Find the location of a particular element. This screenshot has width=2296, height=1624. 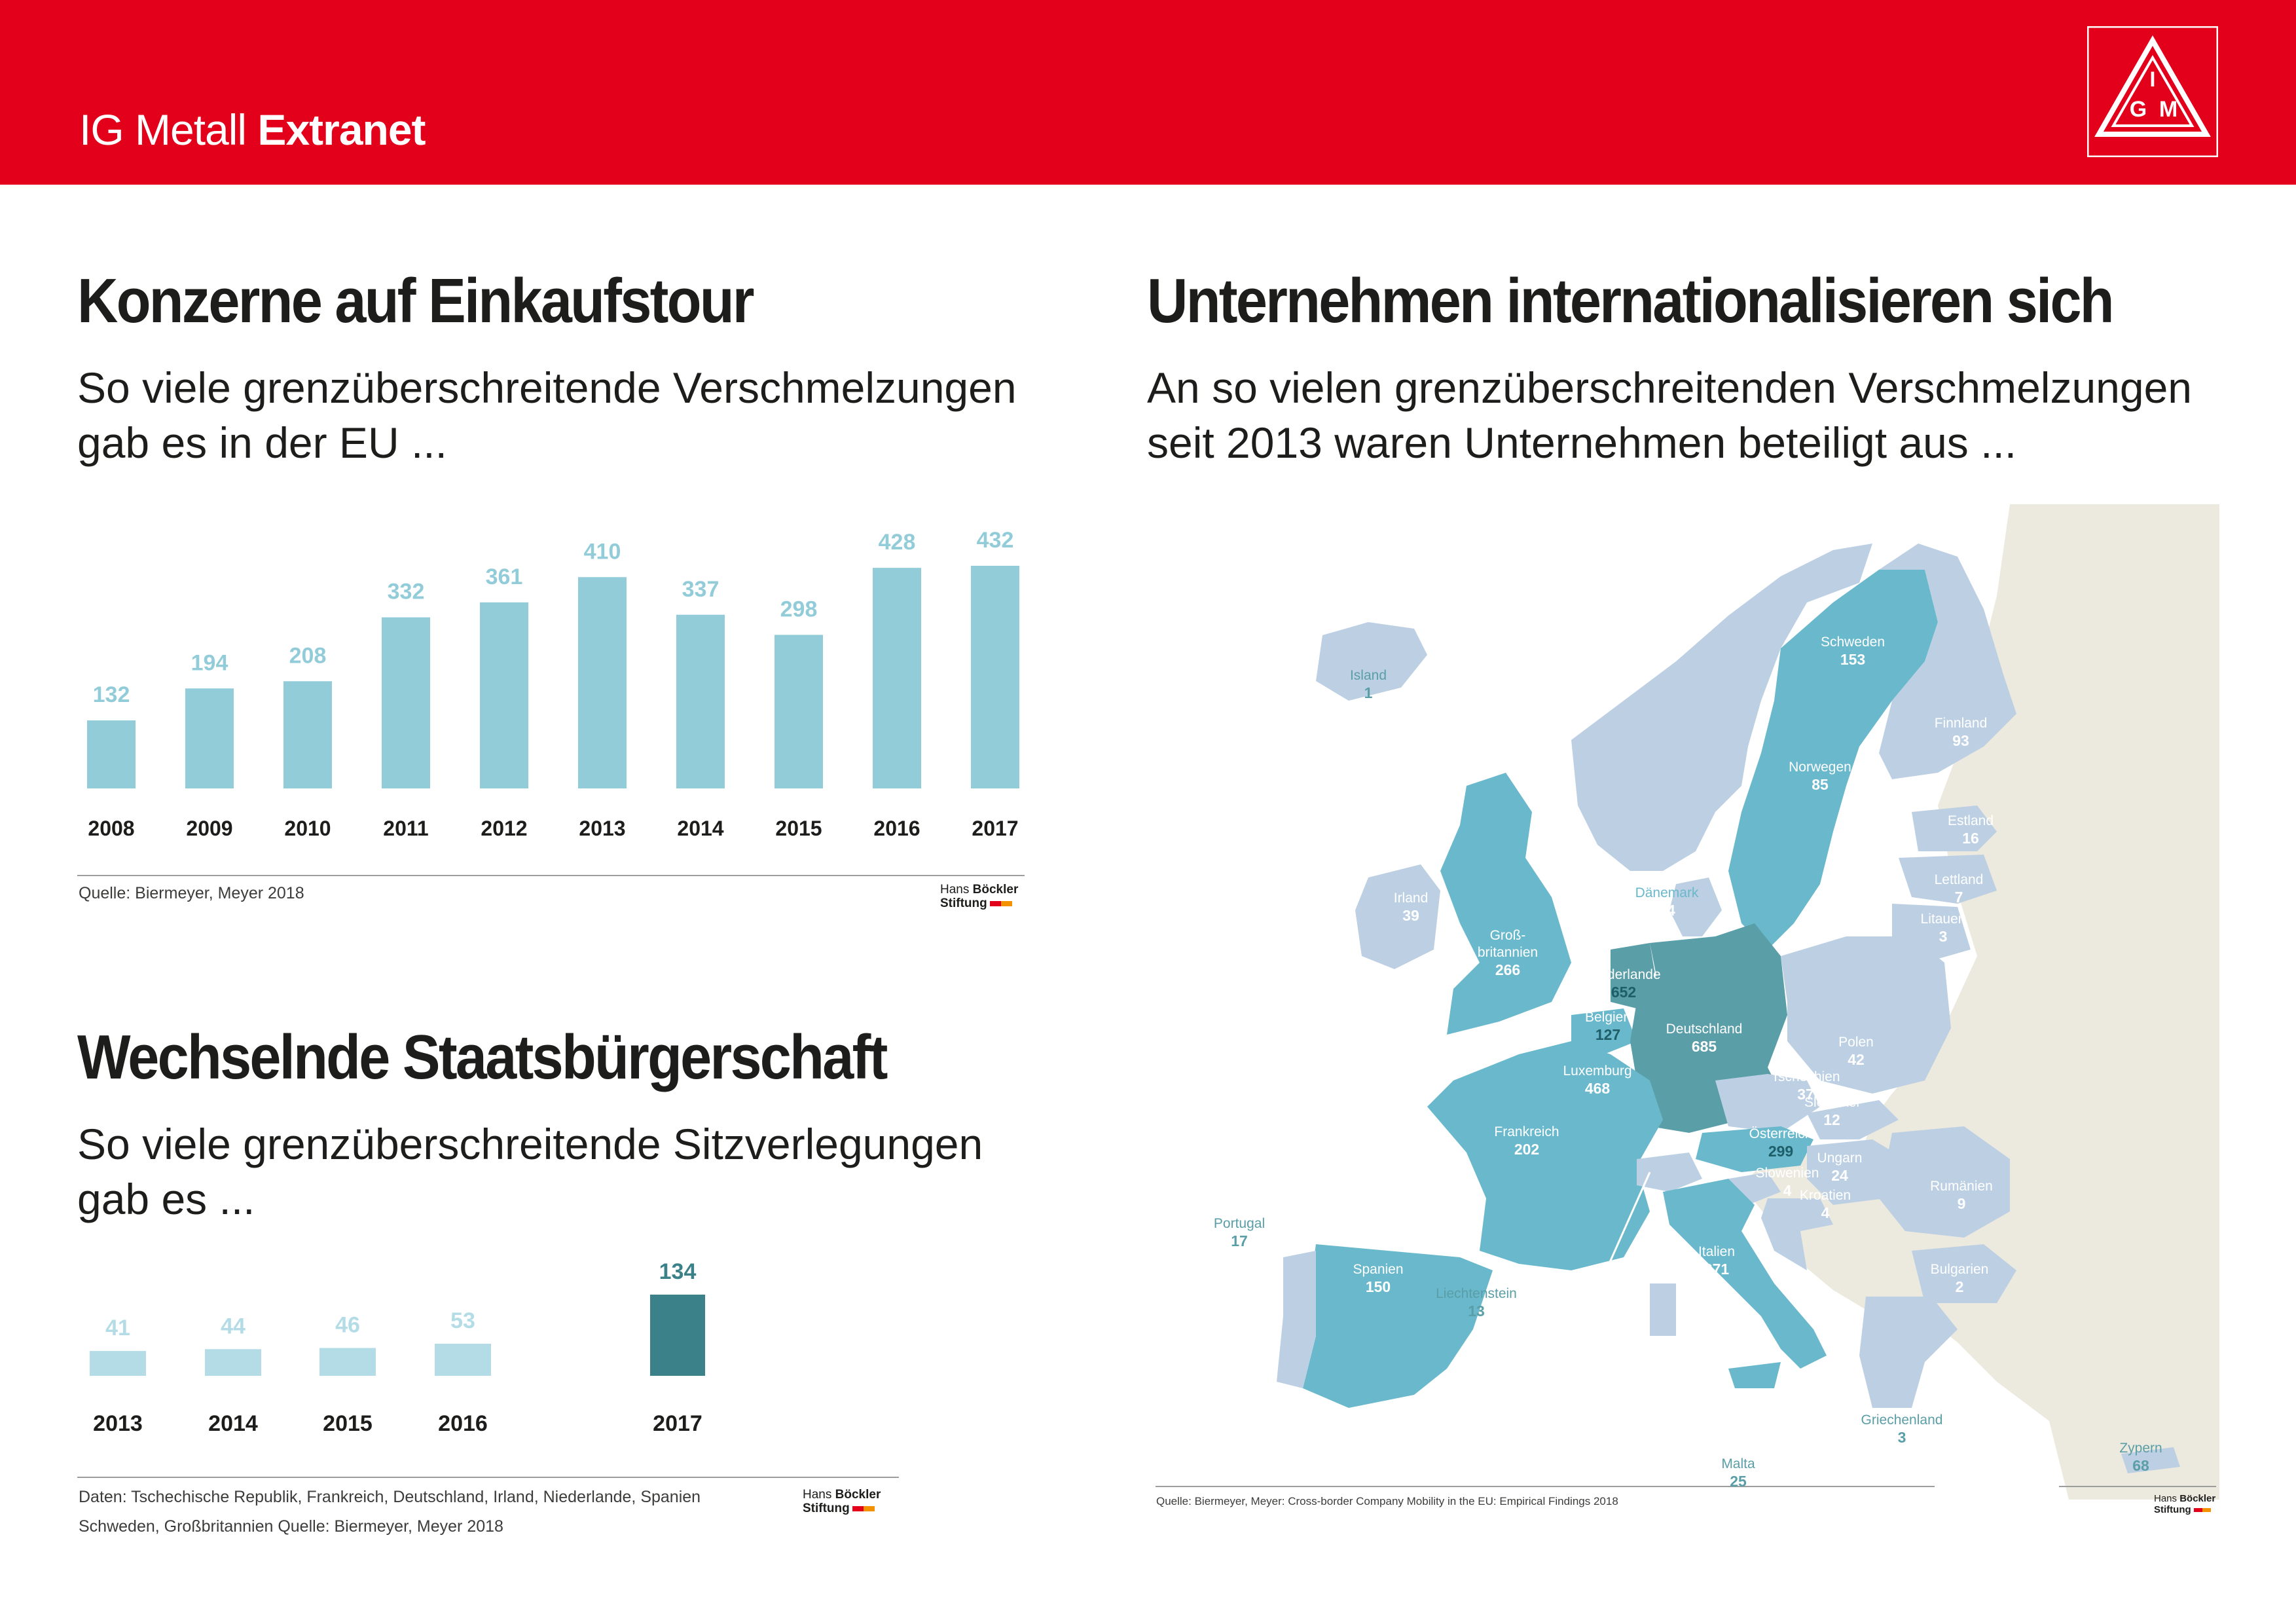

map-czech is located at coordinates (1767, 1103).